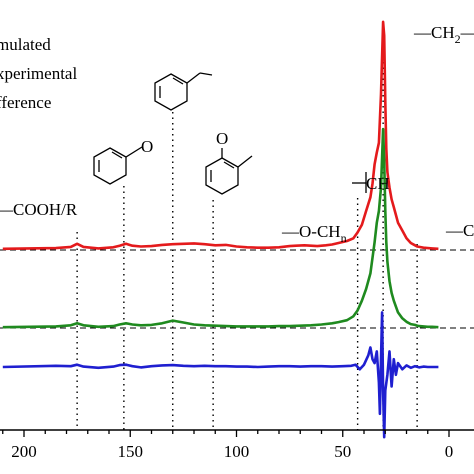 The height and width of the screenshot is (474, 474). I want to click on x-tick-label-200: 200, so click(24, 451).